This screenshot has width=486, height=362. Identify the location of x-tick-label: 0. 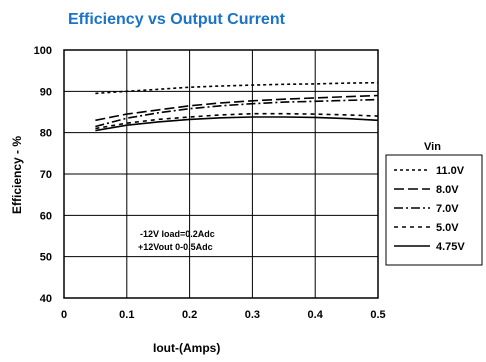
(64, 315).